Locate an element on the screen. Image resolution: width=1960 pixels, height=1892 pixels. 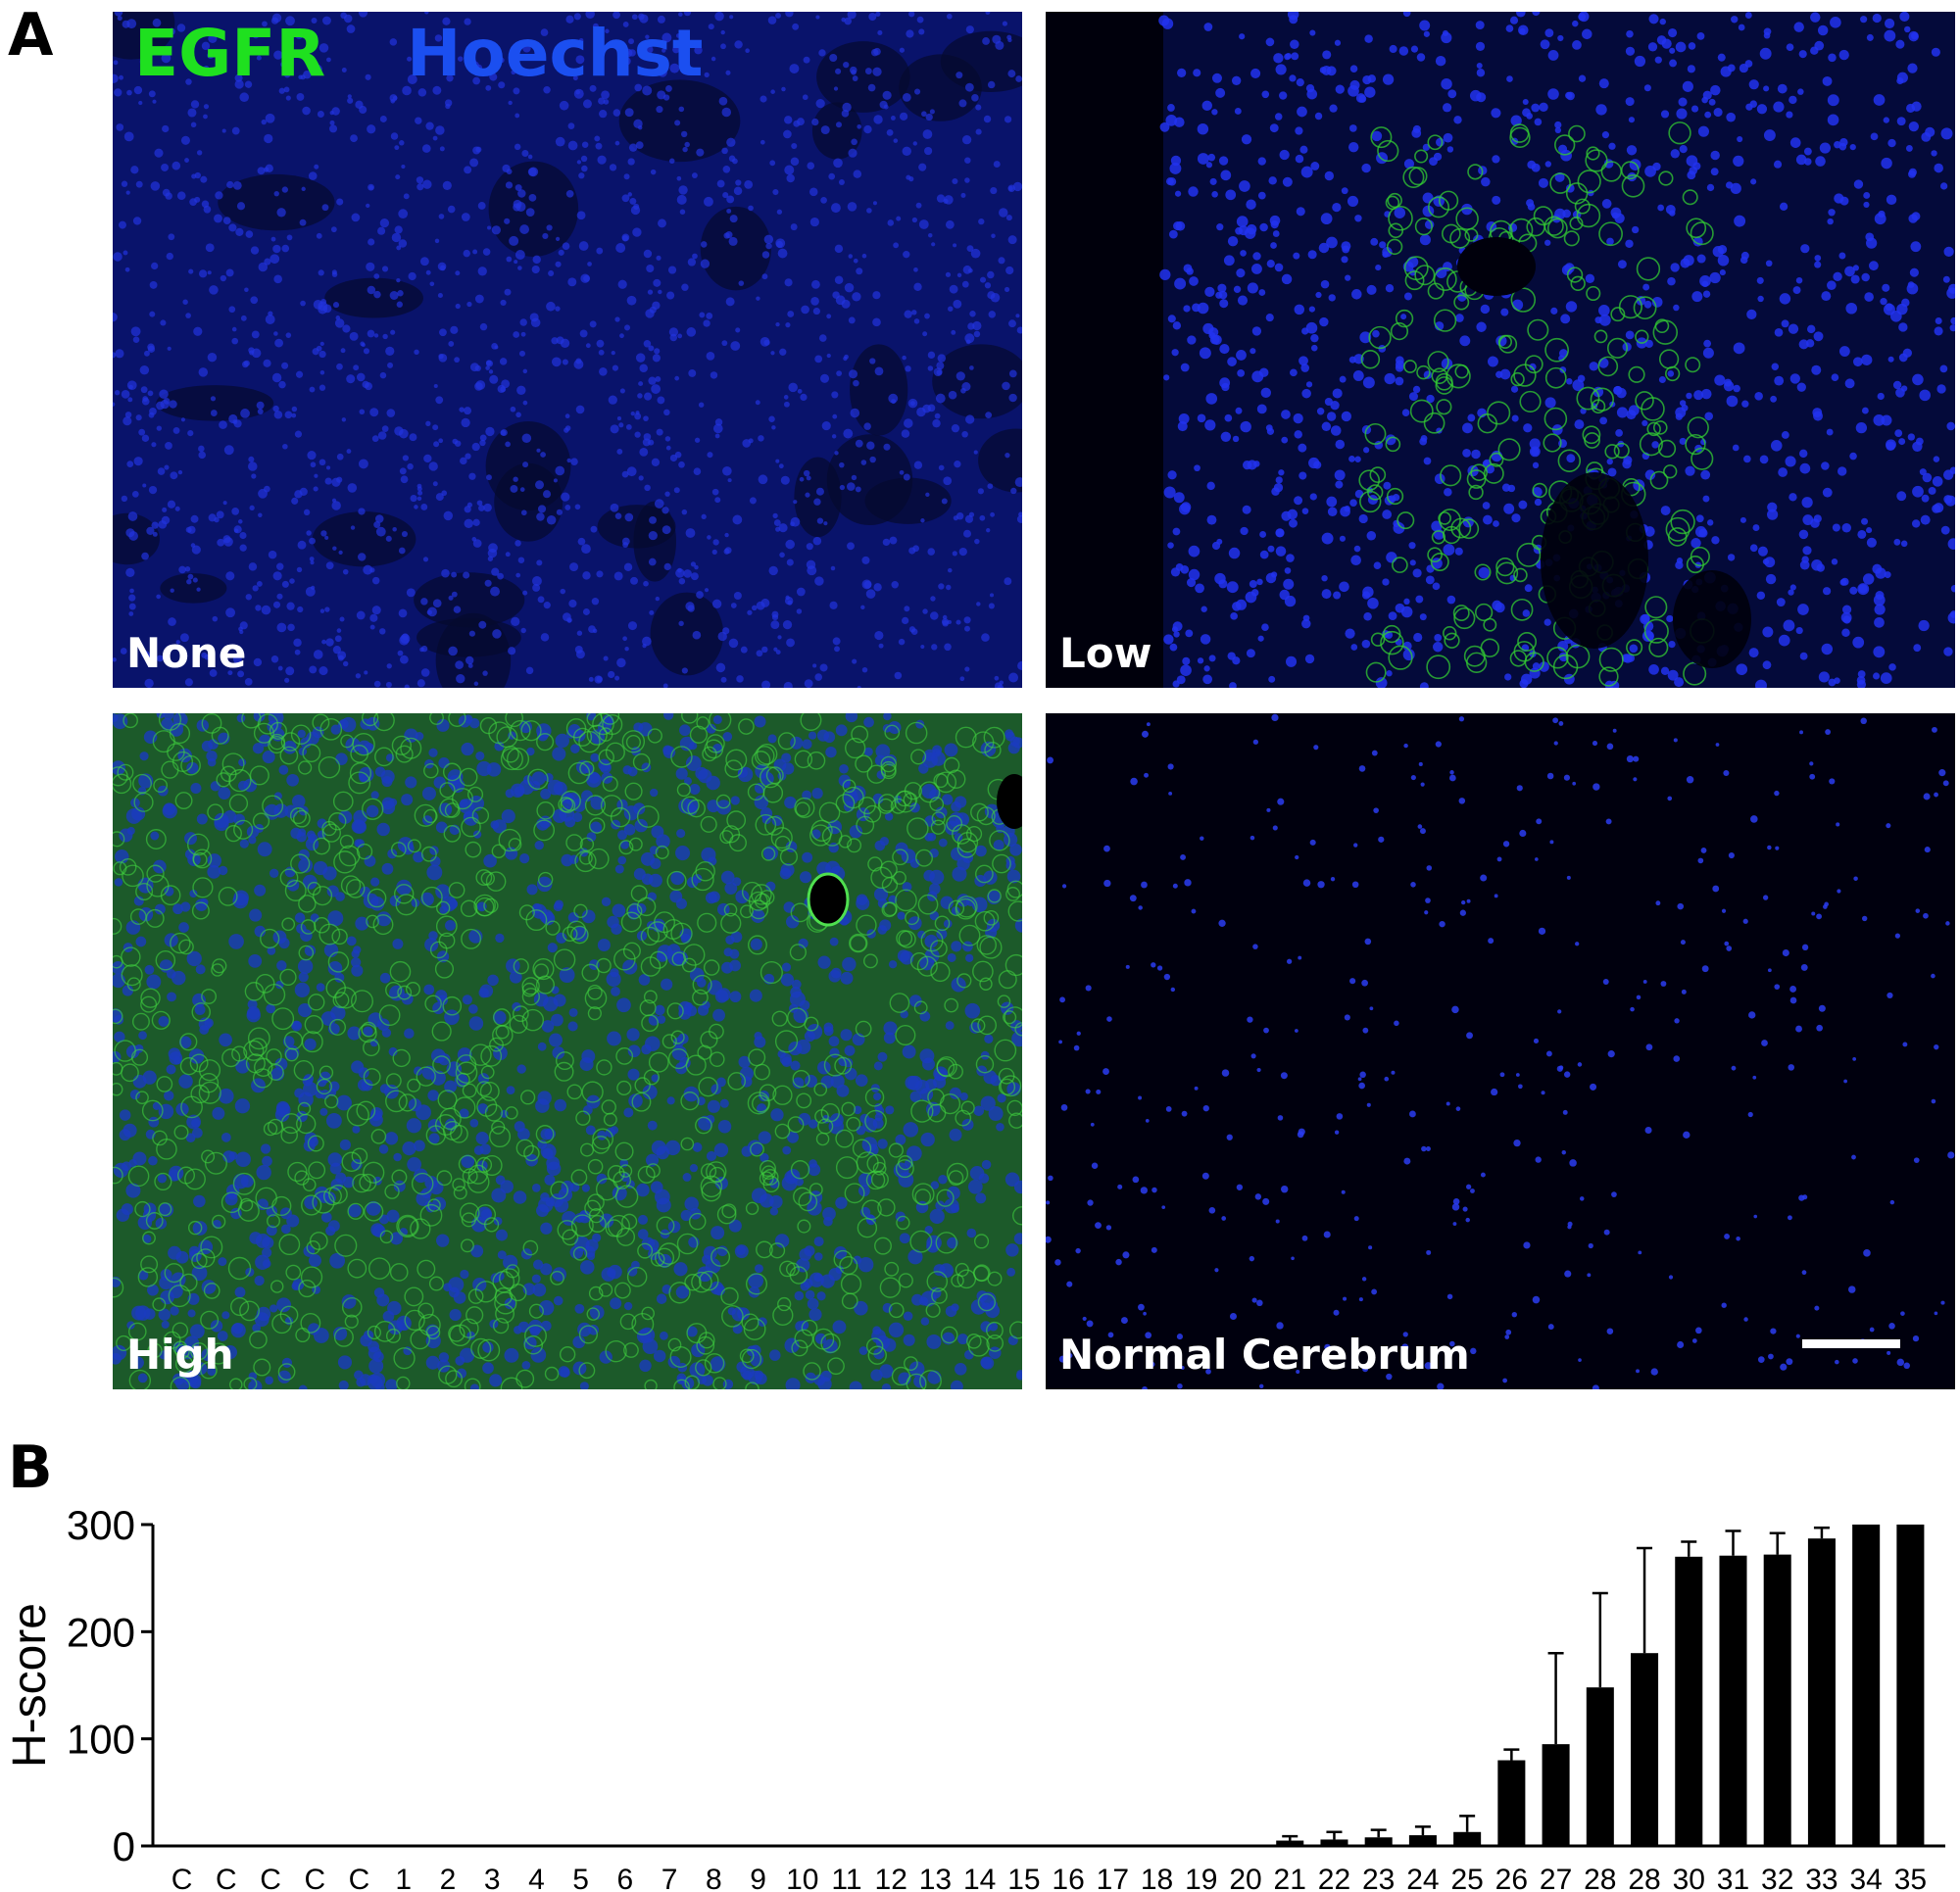
x-tick-label: 15 is located at coordinates (1023, 1878).